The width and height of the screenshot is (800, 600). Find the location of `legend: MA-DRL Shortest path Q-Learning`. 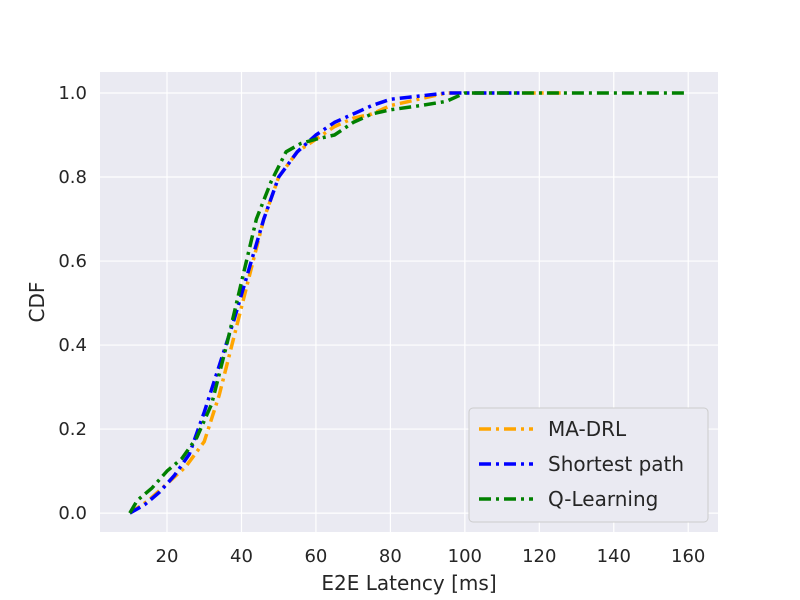

legend: MA-DRL Shortest path Q-Learning is located at coordinates (588, 465).